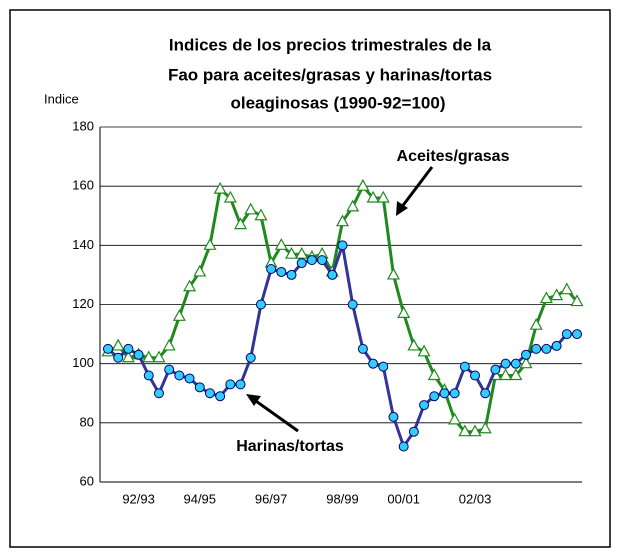  I want to click on x-tick-label: 02/03, so click(475, 498).